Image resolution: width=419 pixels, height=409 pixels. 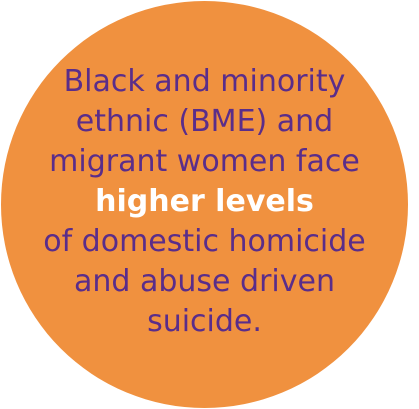 I want to click on callout-line-2: ethnic (BME) and, so click(x=204, y=121).